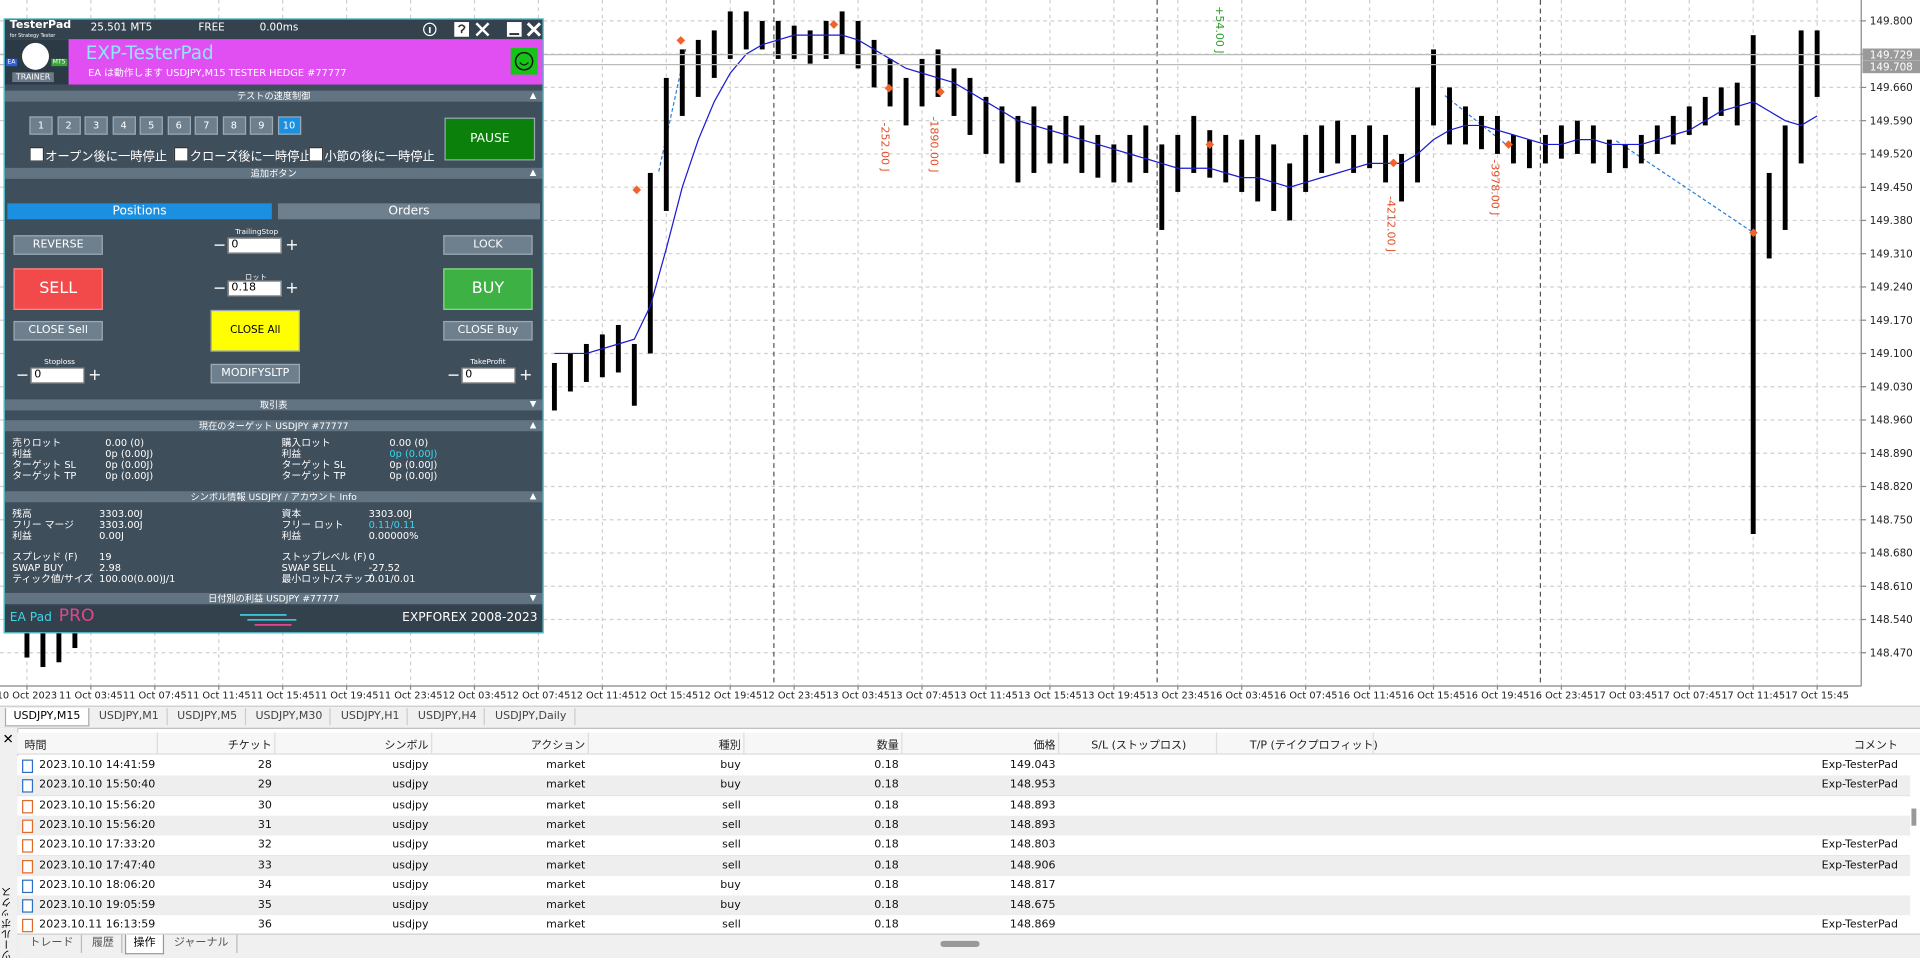 This screenshot has width=1920, height=958. Describe the element at coordinates (1032, 765) in the screenshot. I see `cell: 149.043` at that location.